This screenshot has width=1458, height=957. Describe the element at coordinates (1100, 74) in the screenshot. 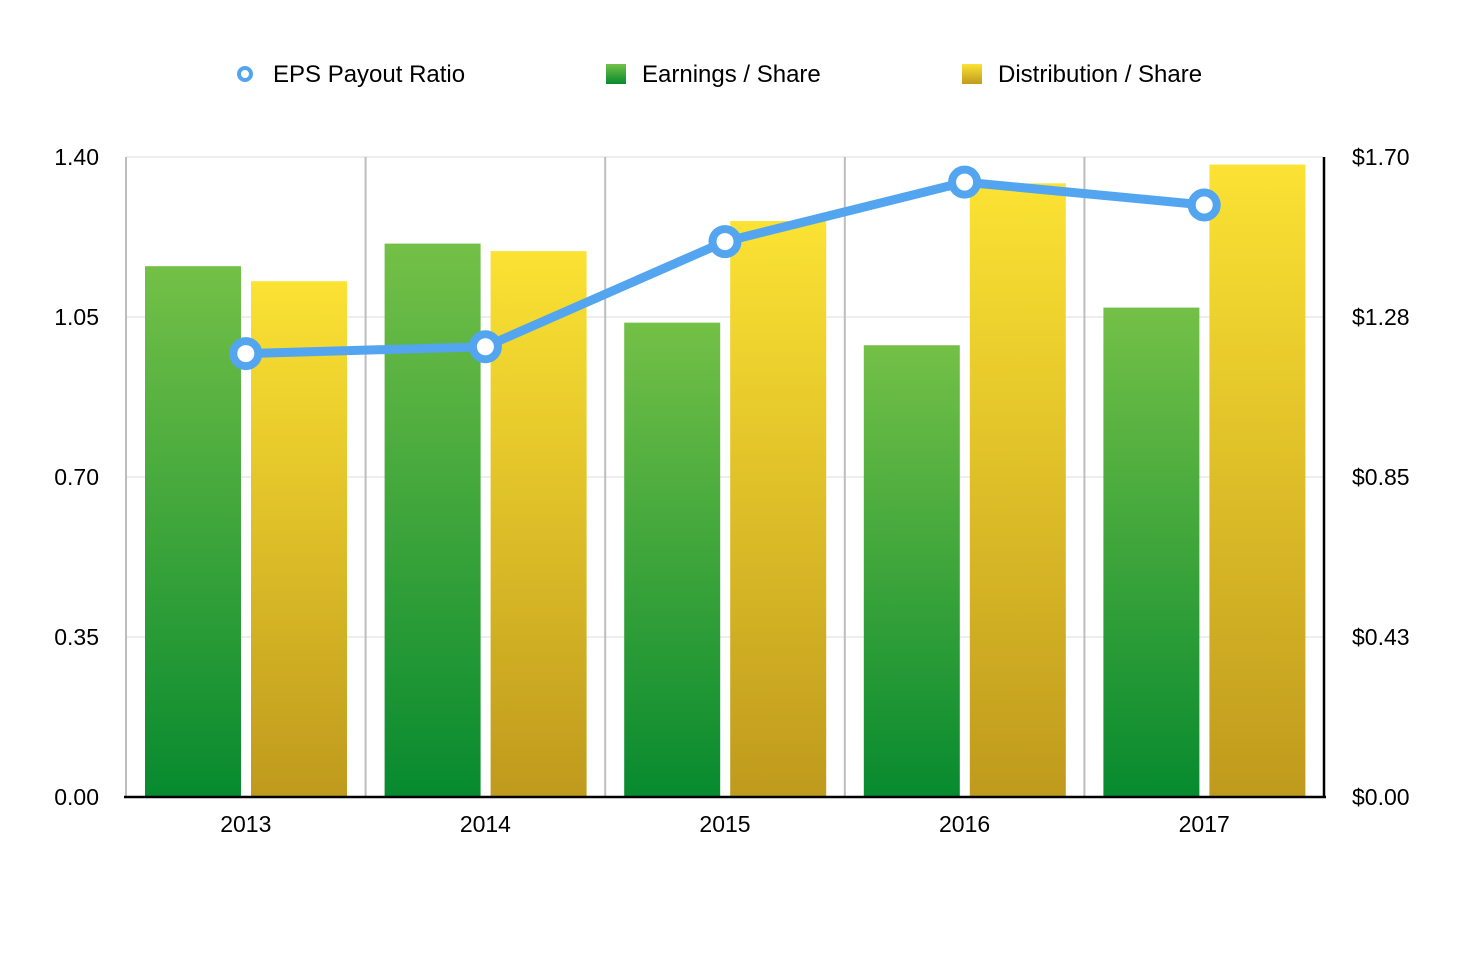

I see `legend-label-distribution: Distribution / Share` at that location.